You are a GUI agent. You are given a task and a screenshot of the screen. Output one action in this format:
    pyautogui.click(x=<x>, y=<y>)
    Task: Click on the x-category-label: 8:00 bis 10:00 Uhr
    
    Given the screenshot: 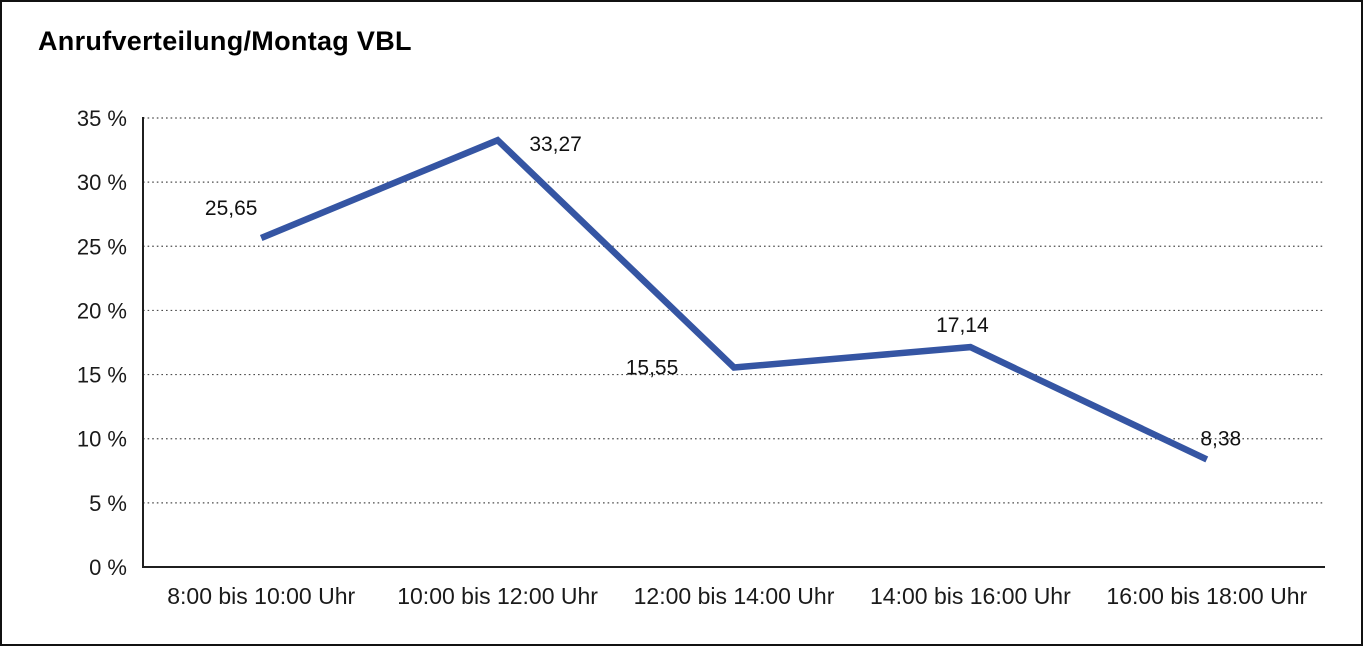 What is the action you would take?
    pyautogui.click(x=261, y=596)
    